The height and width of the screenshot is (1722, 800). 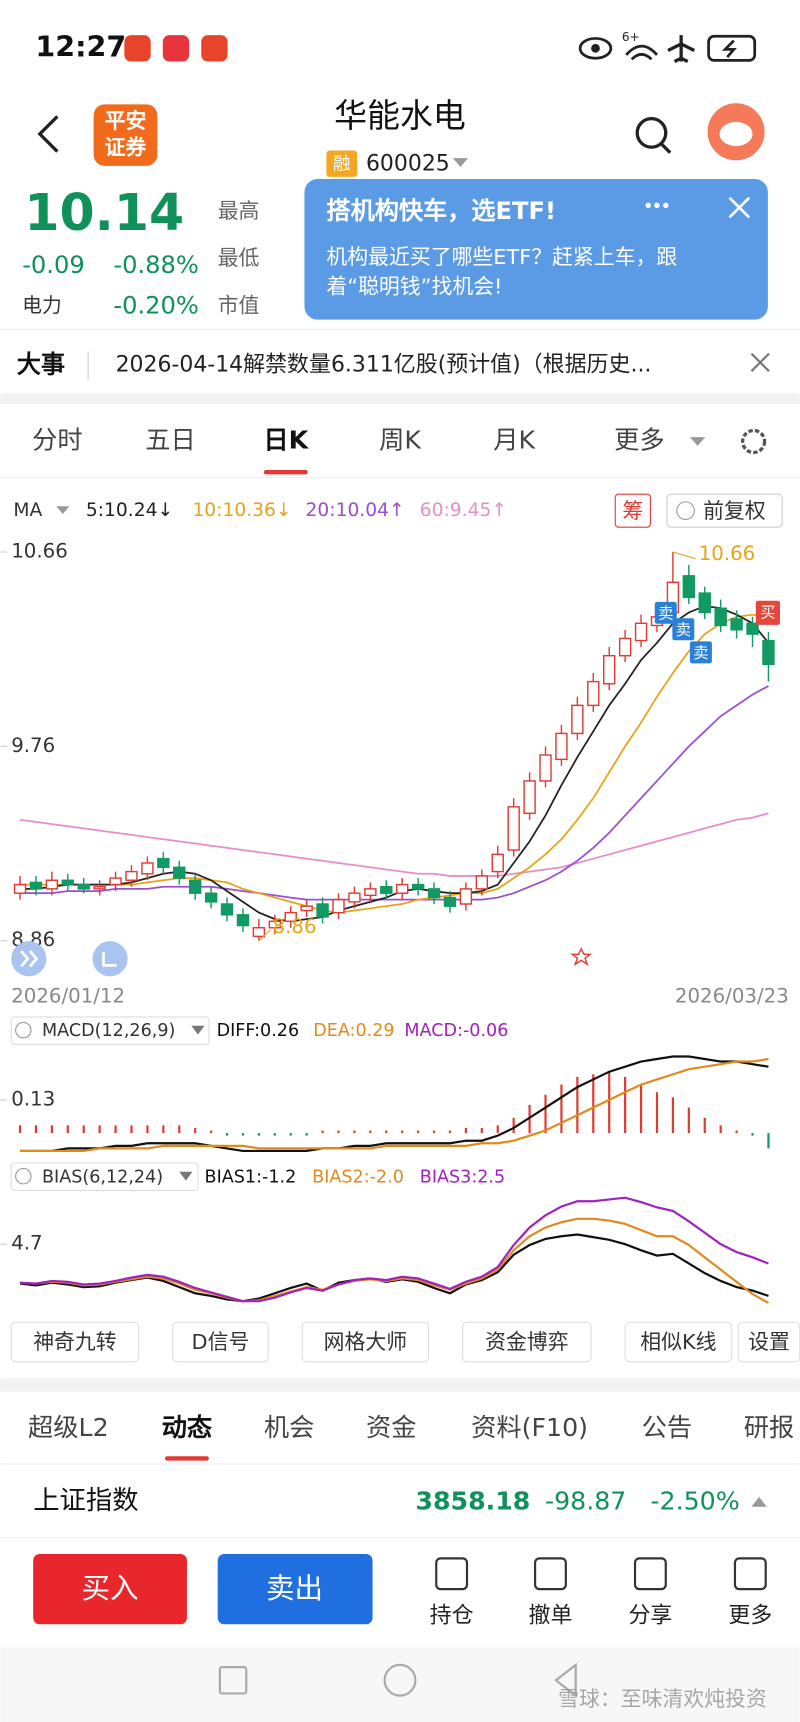 I want to click on back-button, so click(x=48, y=134).